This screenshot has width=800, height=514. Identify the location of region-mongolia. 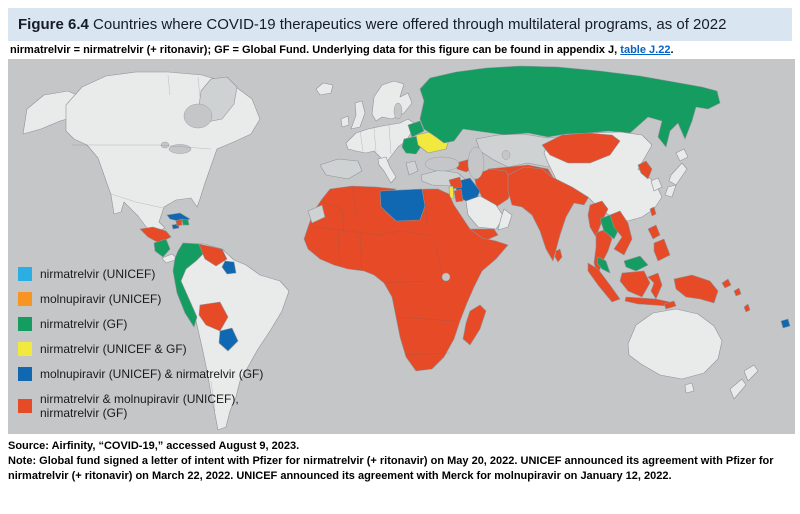
(581, 148).